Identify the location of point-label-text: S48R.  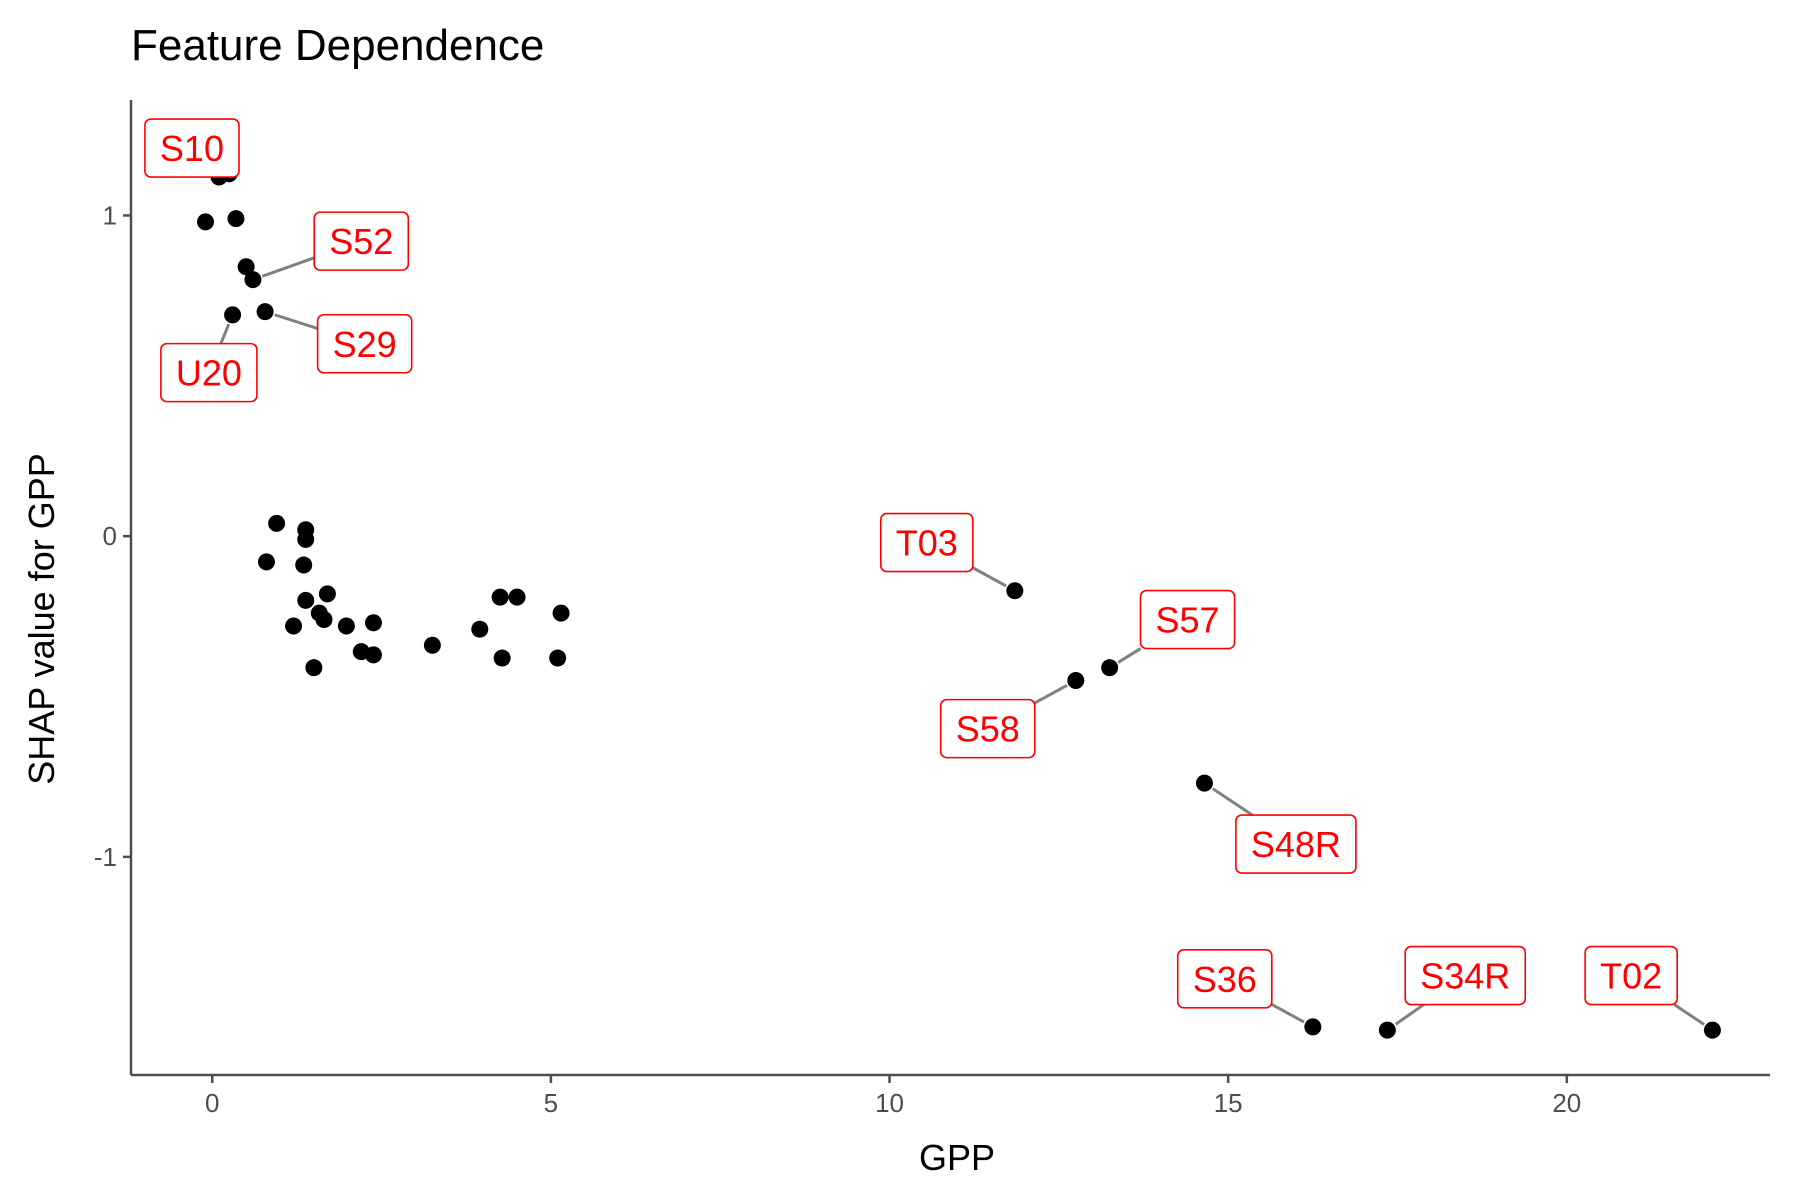
(1296, 844).